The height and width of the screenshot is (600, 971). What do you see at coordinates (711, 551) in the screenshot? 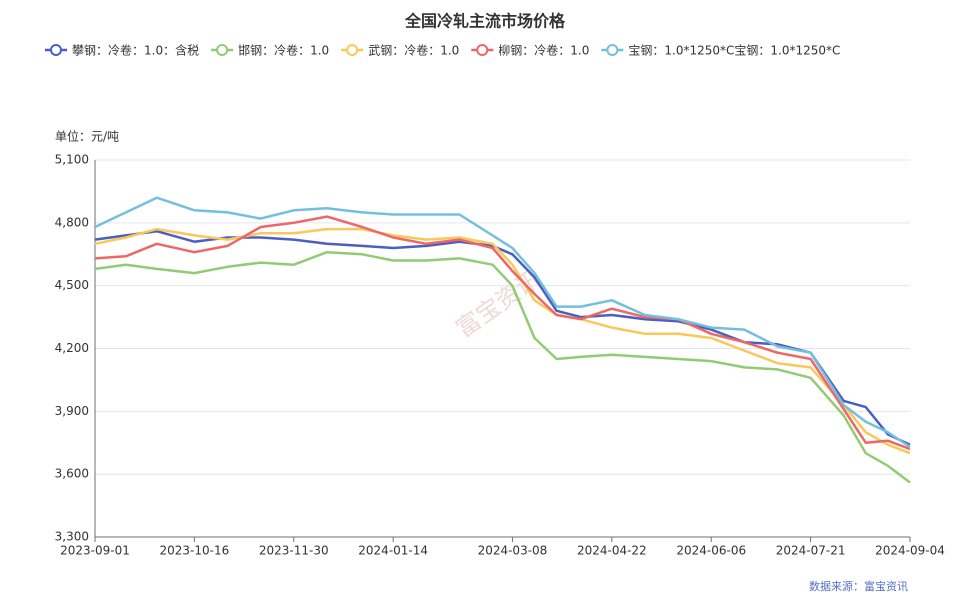
I see `x-tick-label: 2024-06-06` at bounding box center [711, 551].